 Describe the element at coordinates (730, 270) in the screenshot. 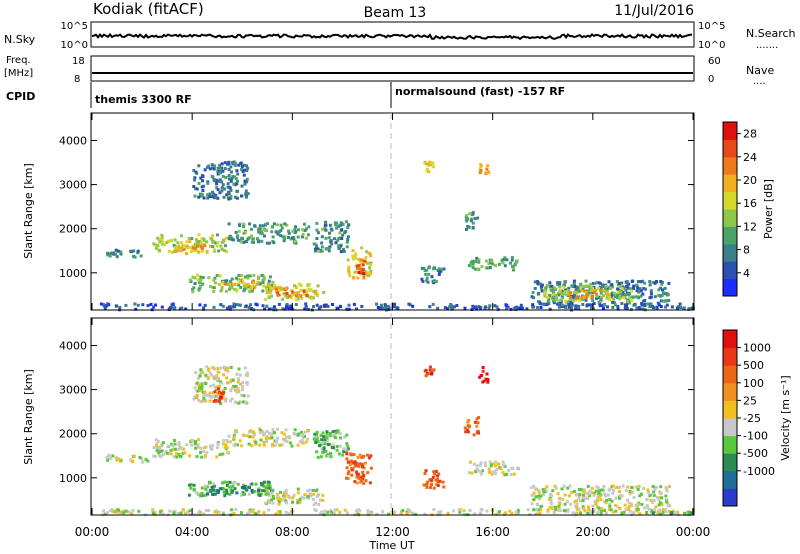

I see `power-colorbar-box` at that location.